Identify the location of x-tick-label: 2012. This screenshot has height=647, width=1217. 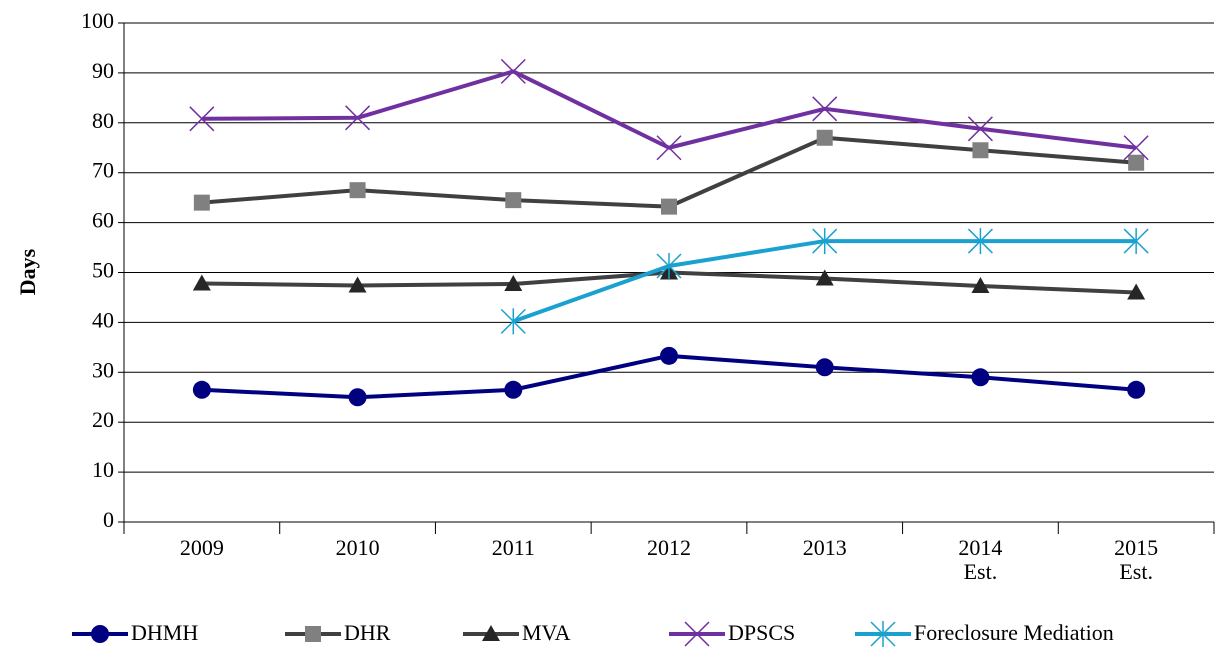
(669, 547).